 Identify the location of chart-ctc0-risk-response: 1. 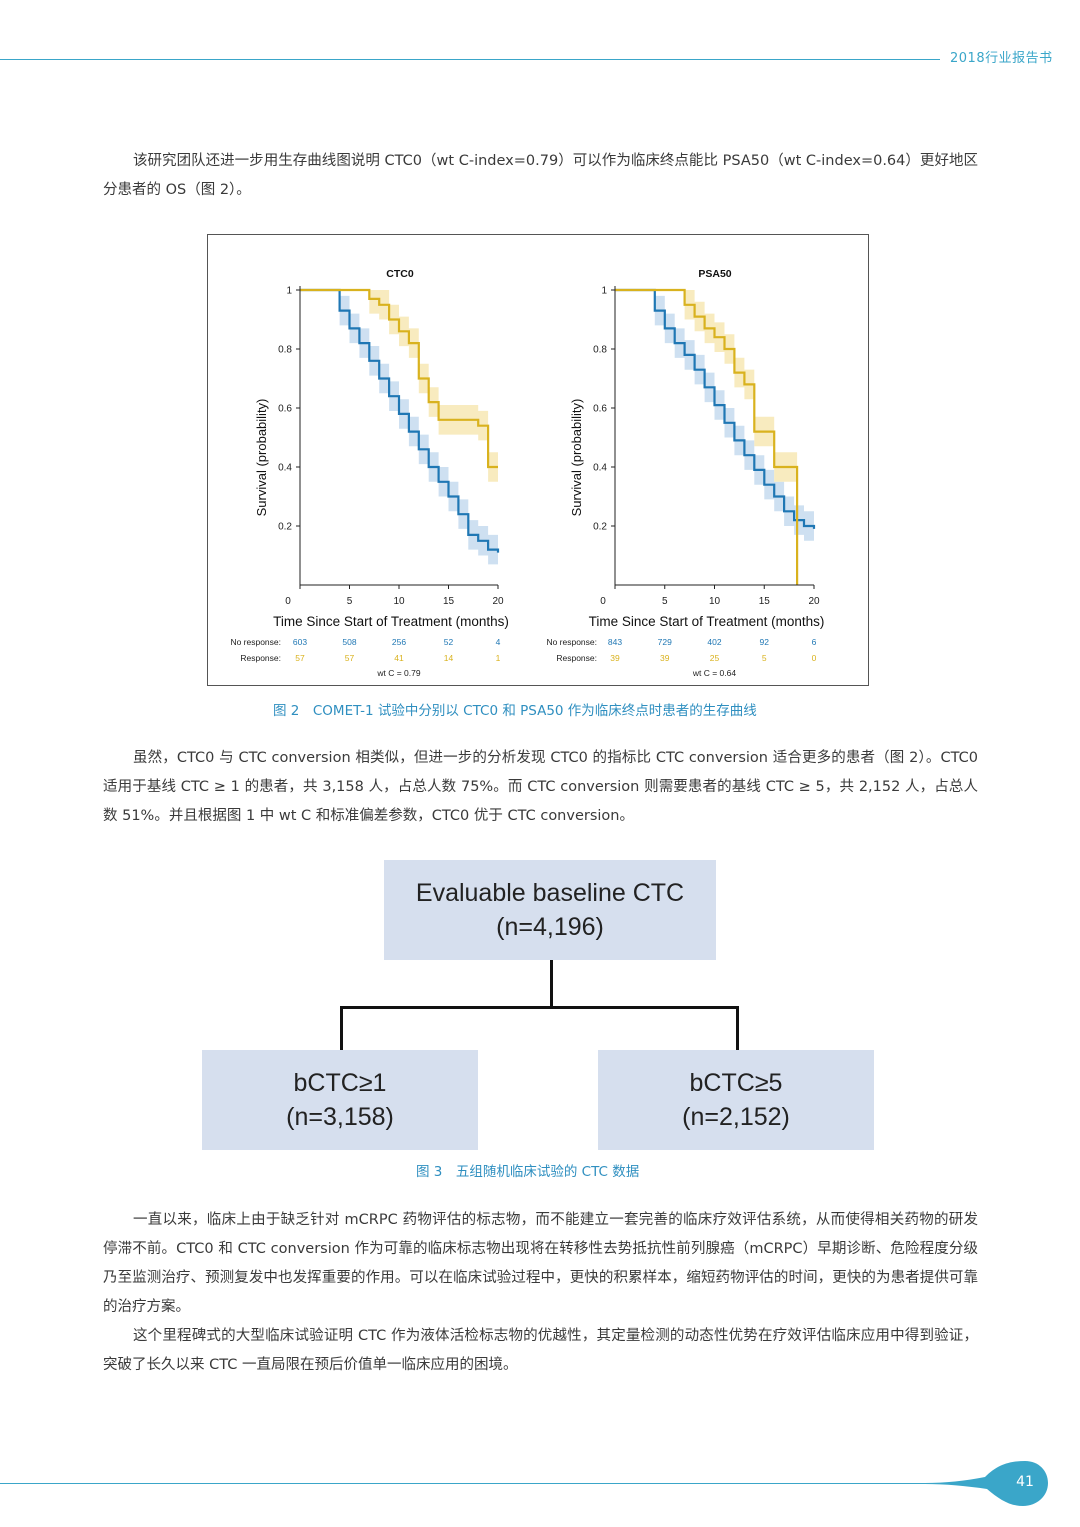
(498, 658).